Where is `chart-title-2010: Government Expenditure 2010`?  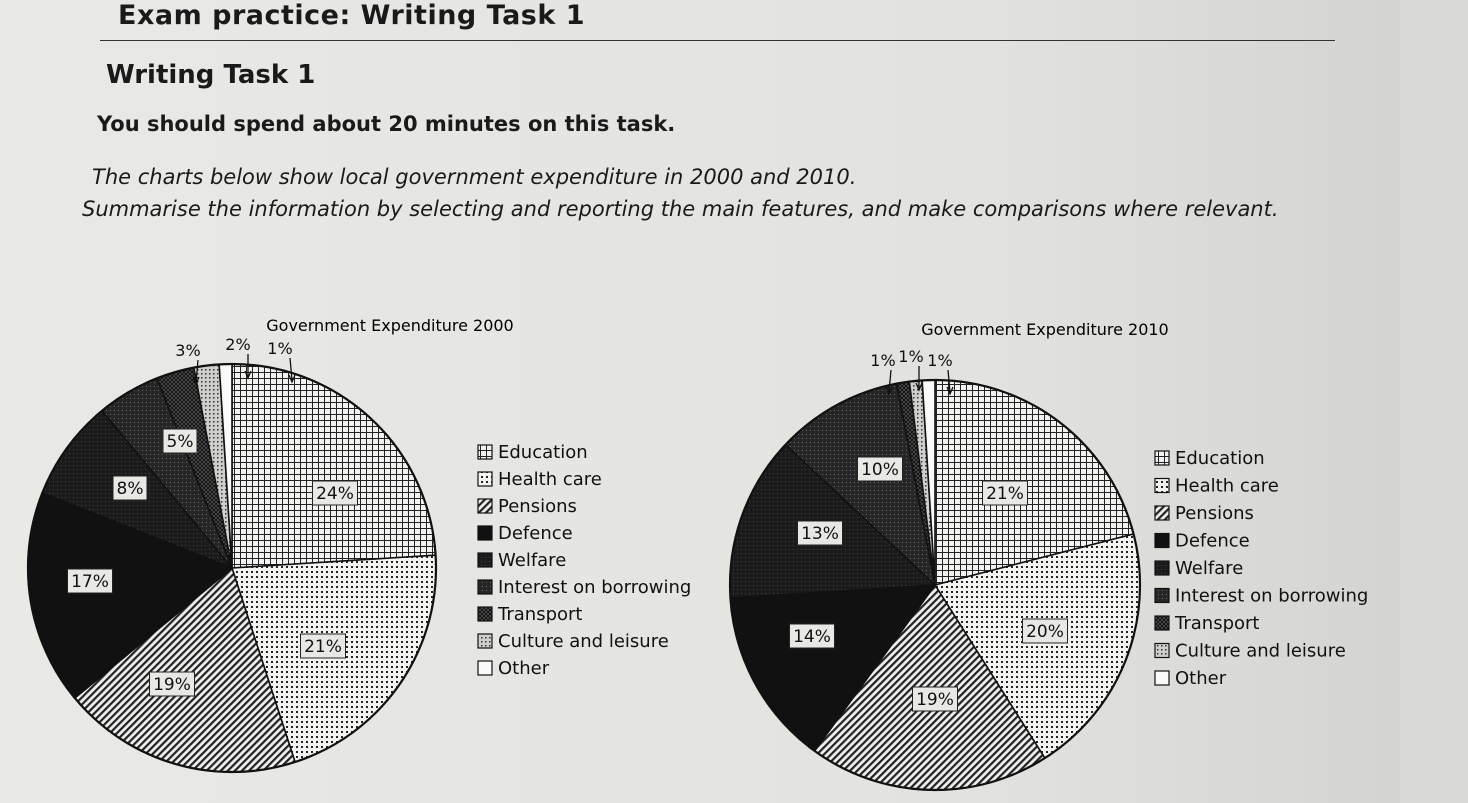
chart-title-2010: Government Expenditure 2010 is located at coordinates (1044, 329).